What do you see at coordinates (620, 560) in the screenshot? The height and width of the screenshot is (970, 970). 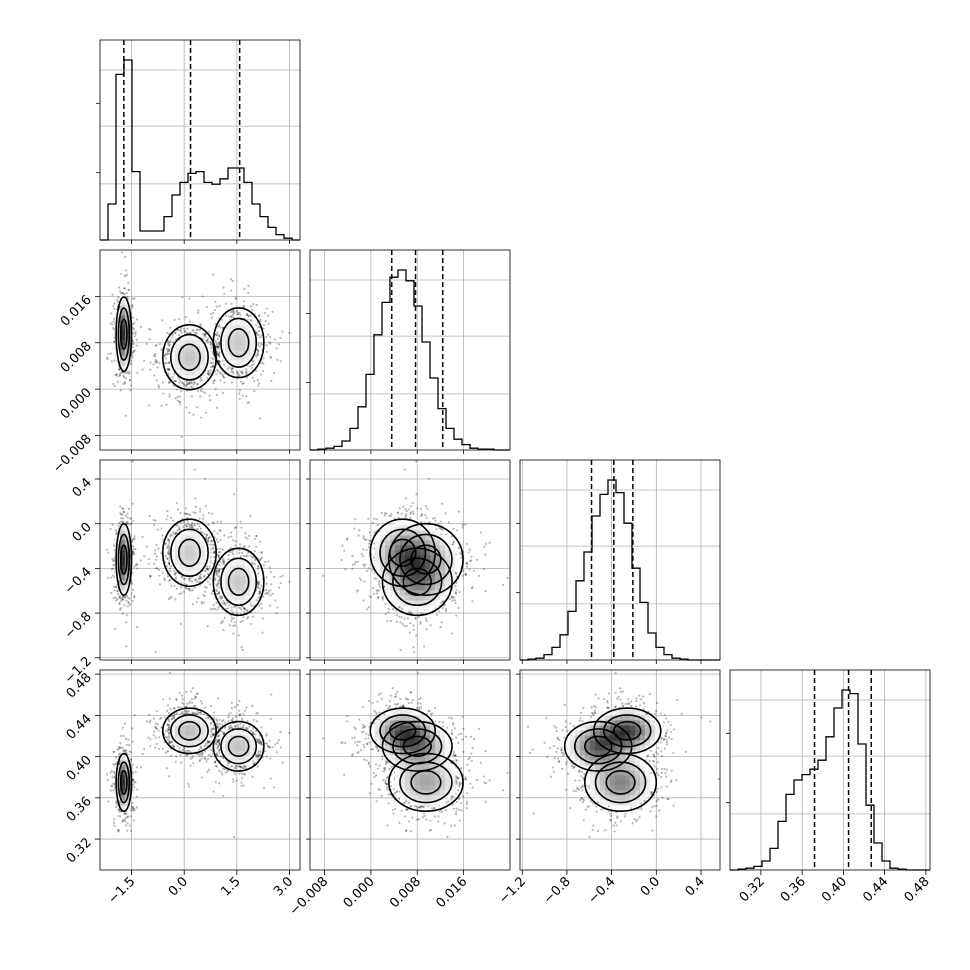 I see `panel-background` at bounding box center [620, 560].